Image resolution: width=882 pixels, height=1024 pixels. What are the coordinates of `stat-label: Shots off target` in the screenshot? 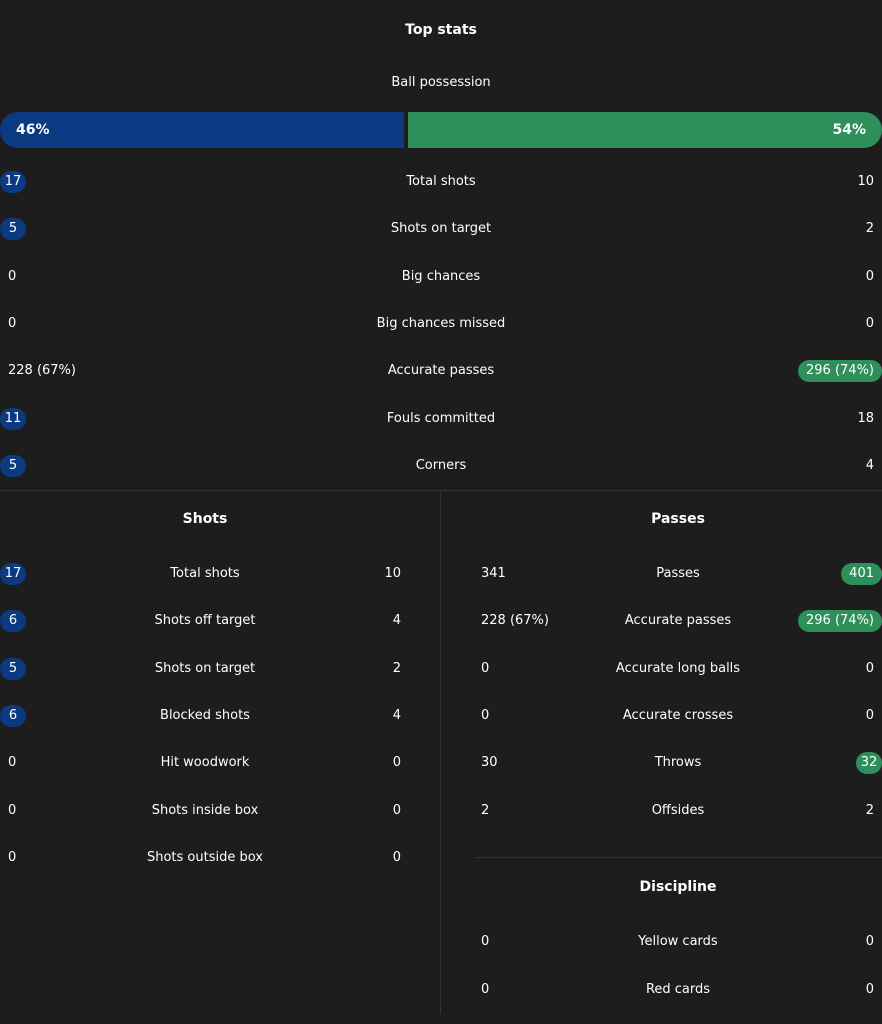 It's located at (205, 621).